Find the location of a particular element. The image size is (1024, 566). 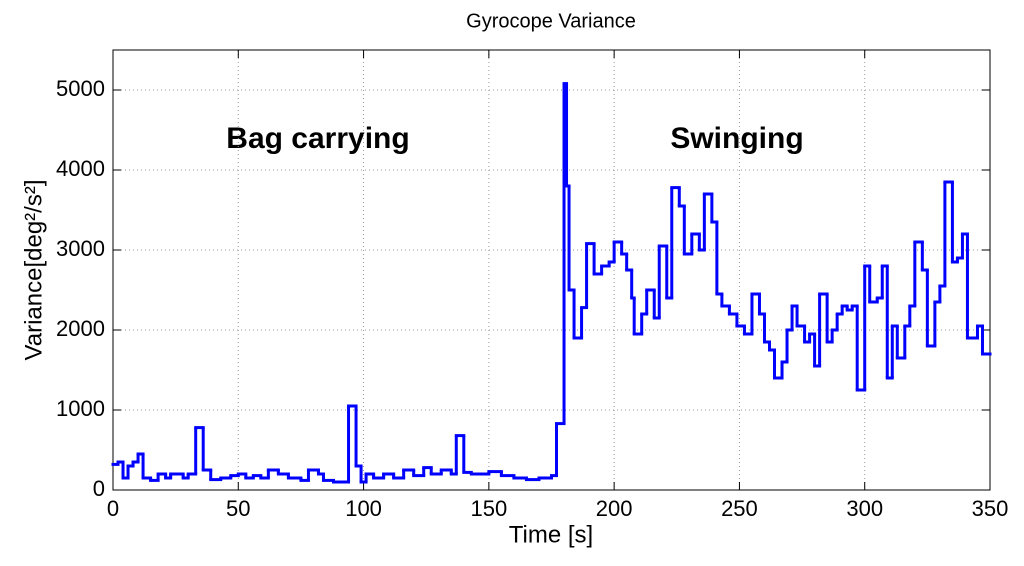

x-tick-label: 300 is located at coordinates (864, 508).